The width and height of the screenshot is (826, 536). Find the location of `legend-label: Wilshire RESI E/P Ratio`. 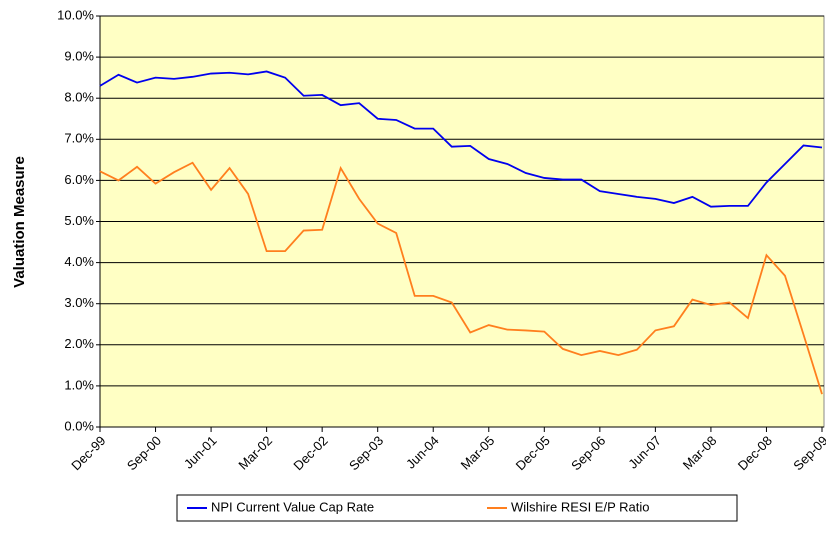

legend-label: Wilshire RESI E/P Ratio is located at coordinates (580, 506).